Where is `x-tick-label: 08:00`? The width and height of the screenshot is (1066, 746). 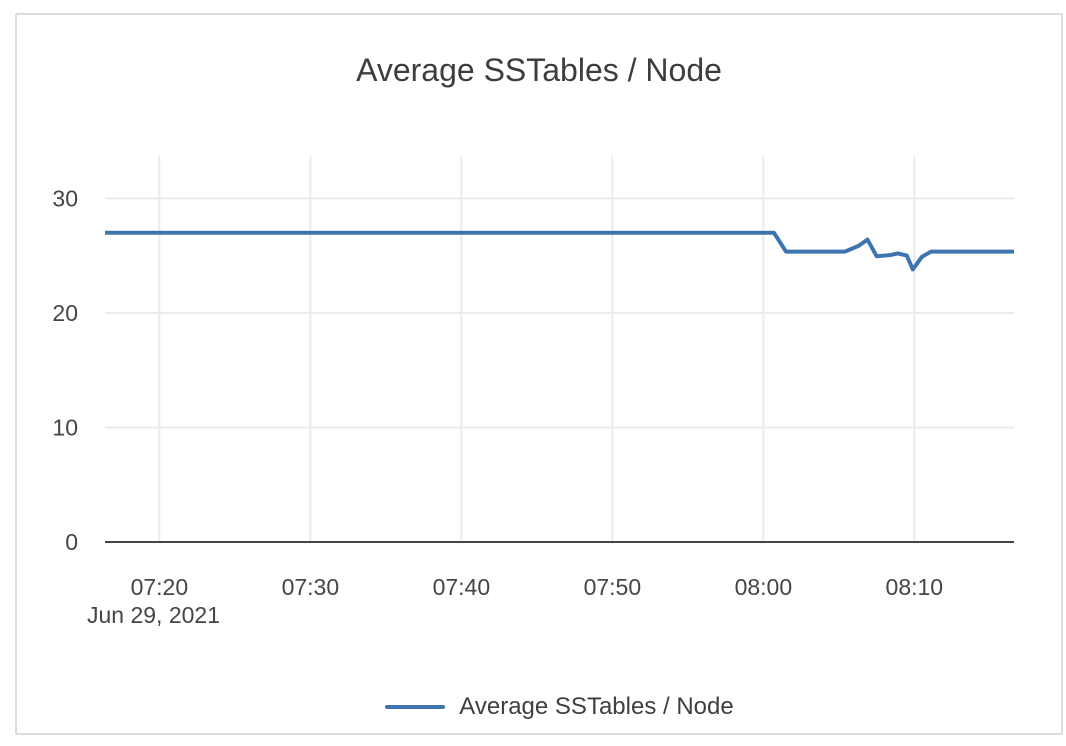
x-tick-label: 08:00 is located at coordinates (764, 587).